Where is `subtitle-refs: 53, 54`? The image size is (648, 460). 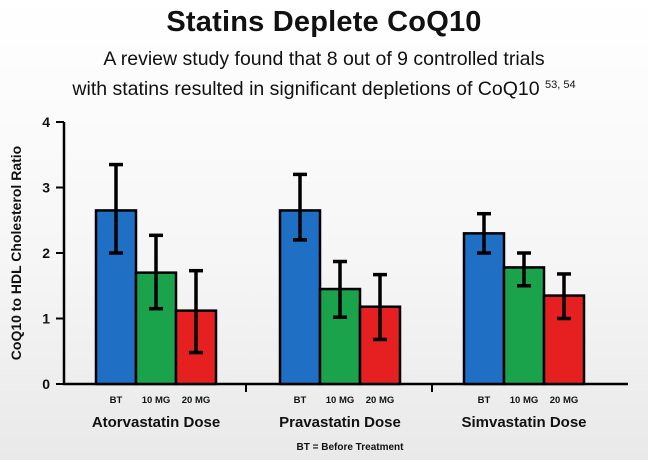
subtitle-refs: 53, 54 is located at coordinates (560, 85).